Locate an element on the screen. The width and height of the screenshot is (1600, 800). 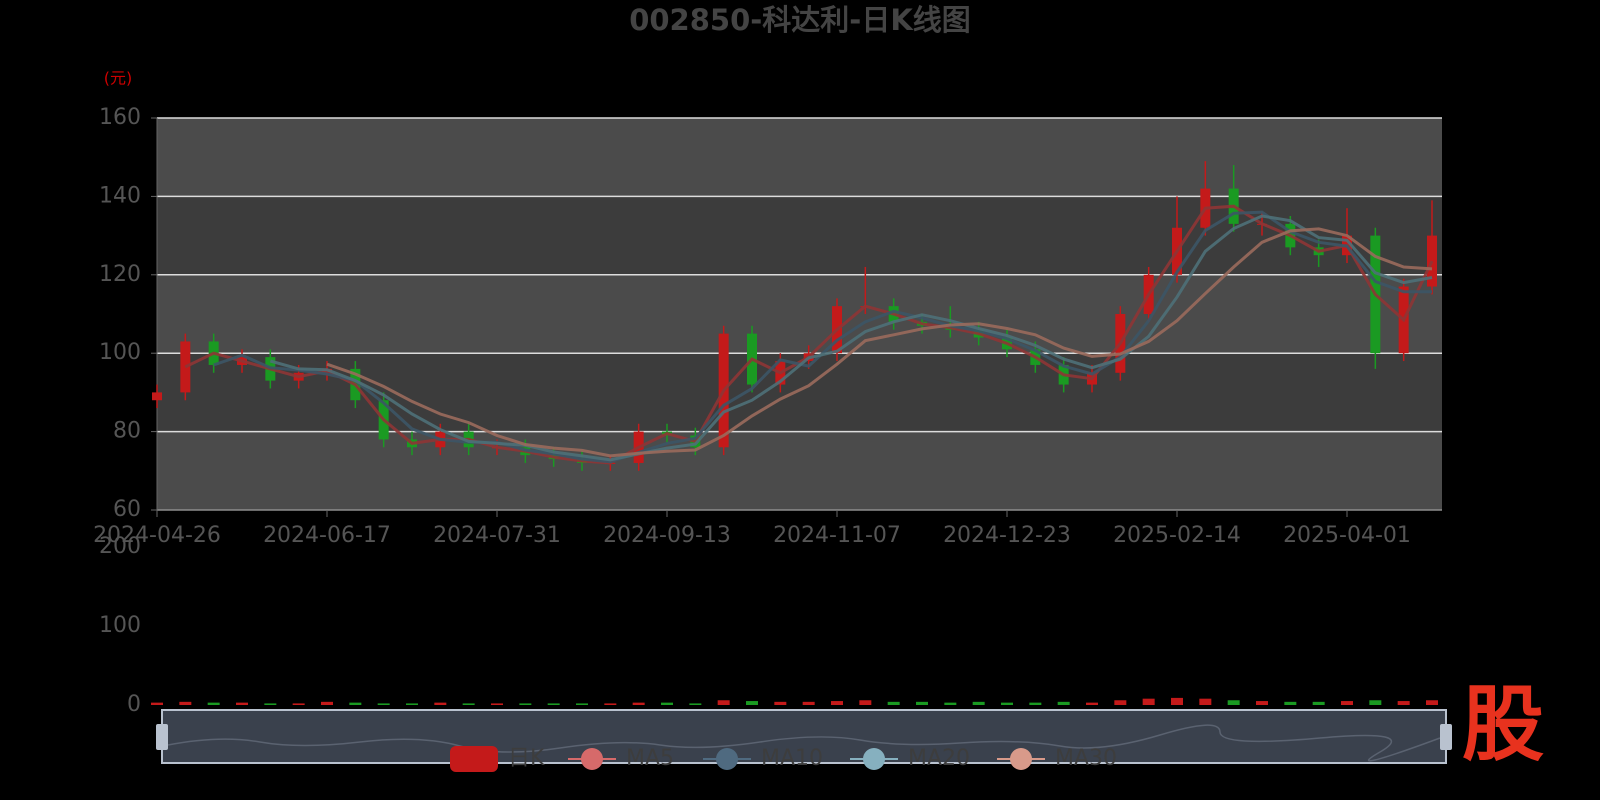
x-tick-label: 2024-11-07 is located at coordinates (837, 535).